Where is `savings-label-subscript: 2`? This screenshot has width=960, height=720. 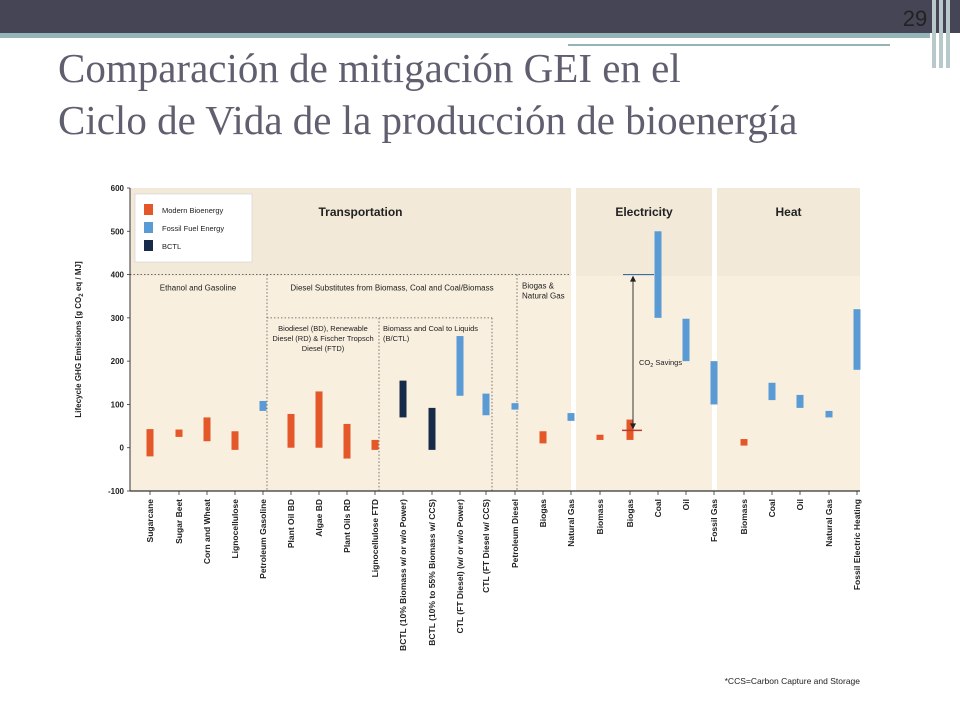
savings-label-subscript: 2 is located at coordinates (651, 366).